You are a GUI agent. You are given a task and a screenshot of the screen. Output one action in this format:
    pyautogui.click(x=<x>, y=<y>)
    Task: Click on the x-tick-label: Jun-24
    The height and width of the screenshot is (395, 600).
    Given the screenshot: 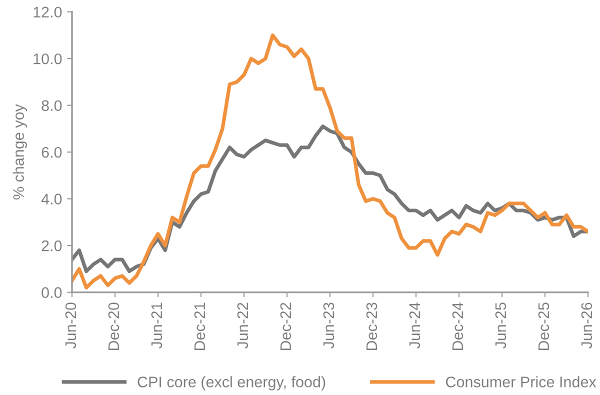 What is the action you would take?
    pyautogui.click(x=414, y=325)
    